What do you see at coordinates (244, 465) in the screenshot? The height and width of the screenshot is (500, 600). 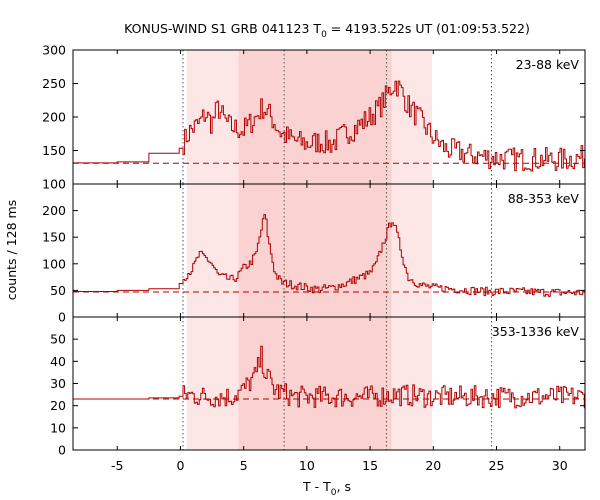 I see `x-tick-label: 5` at bounding box center [244, 465].